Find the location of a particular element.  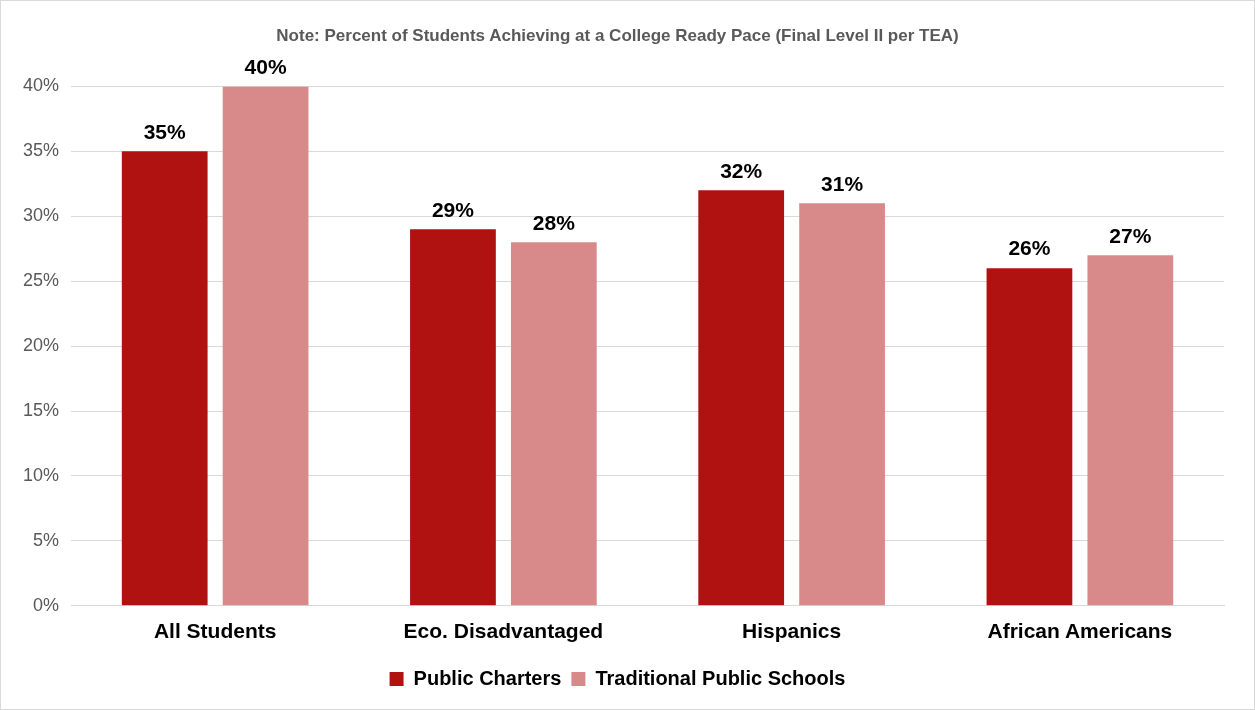

data-label: 29% is located at coordinates (453, 209).